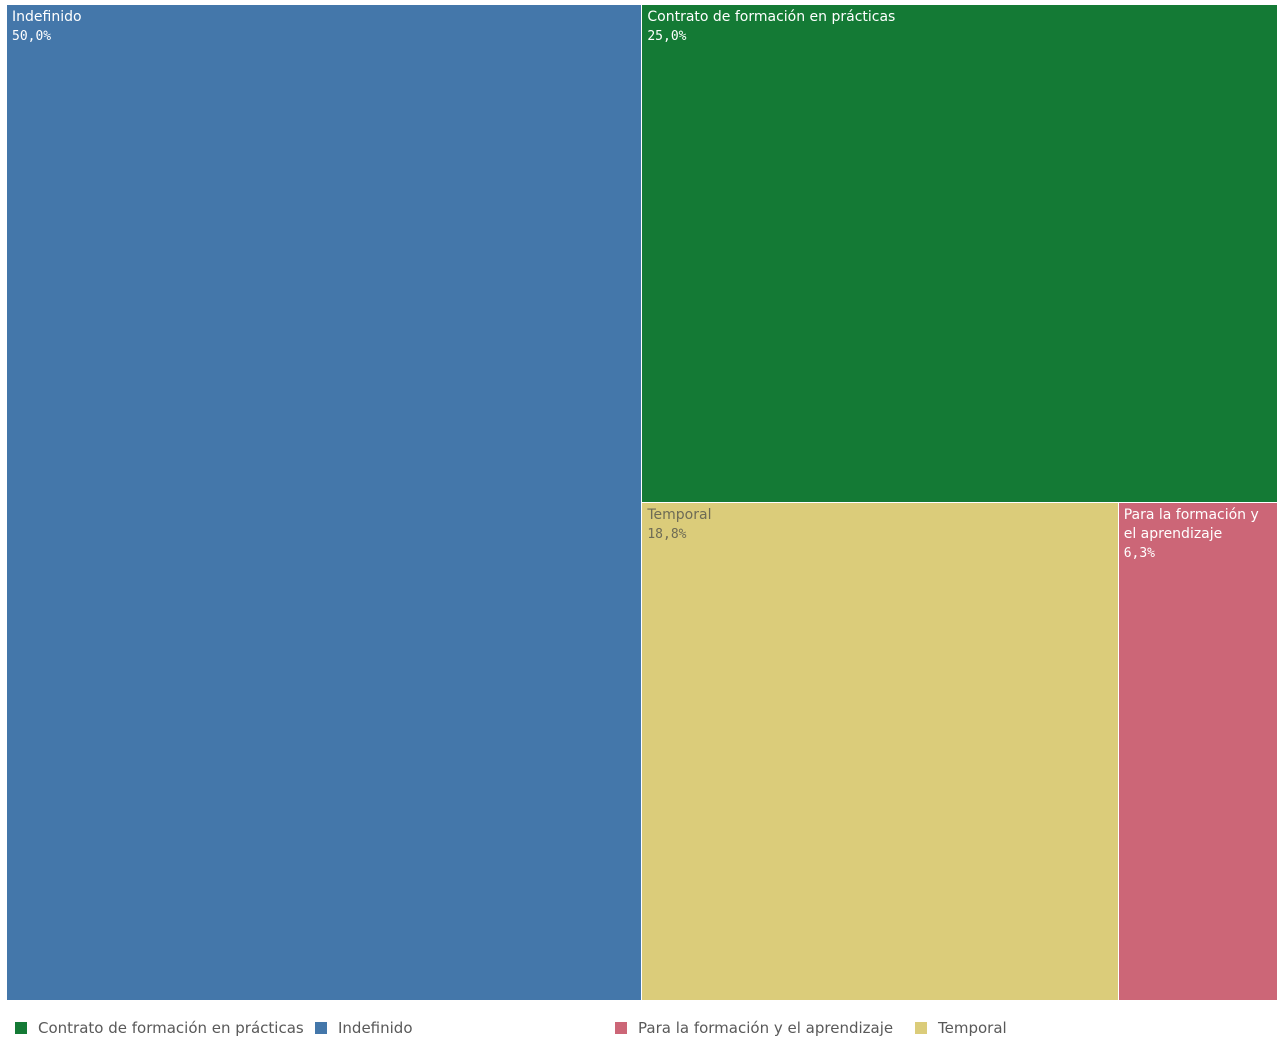 Image resolution: width=1277 pixels, height=1041 pixels. What do you see at coordinates (1139, 553) in the screenshot?
I see `cell-value: 6,3%` at bounding box center [1139, 553].